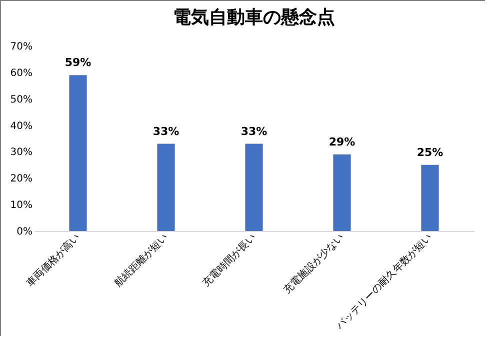 The image size is (487, 338). I want to click on data-label: 29%, so click(342, 141).